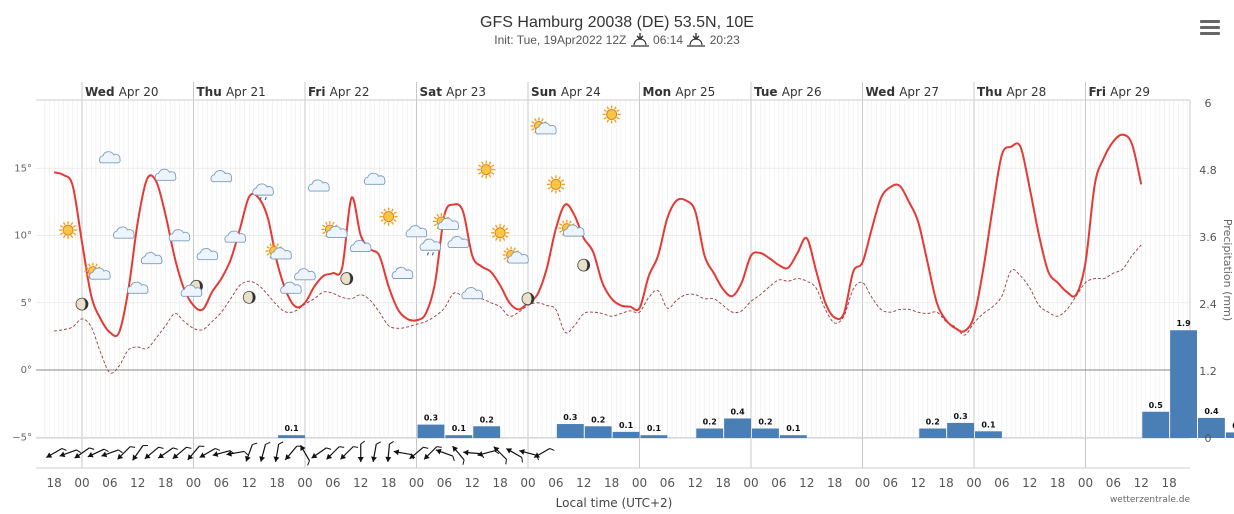  I want to click on rain-drop, so click(260, 198).